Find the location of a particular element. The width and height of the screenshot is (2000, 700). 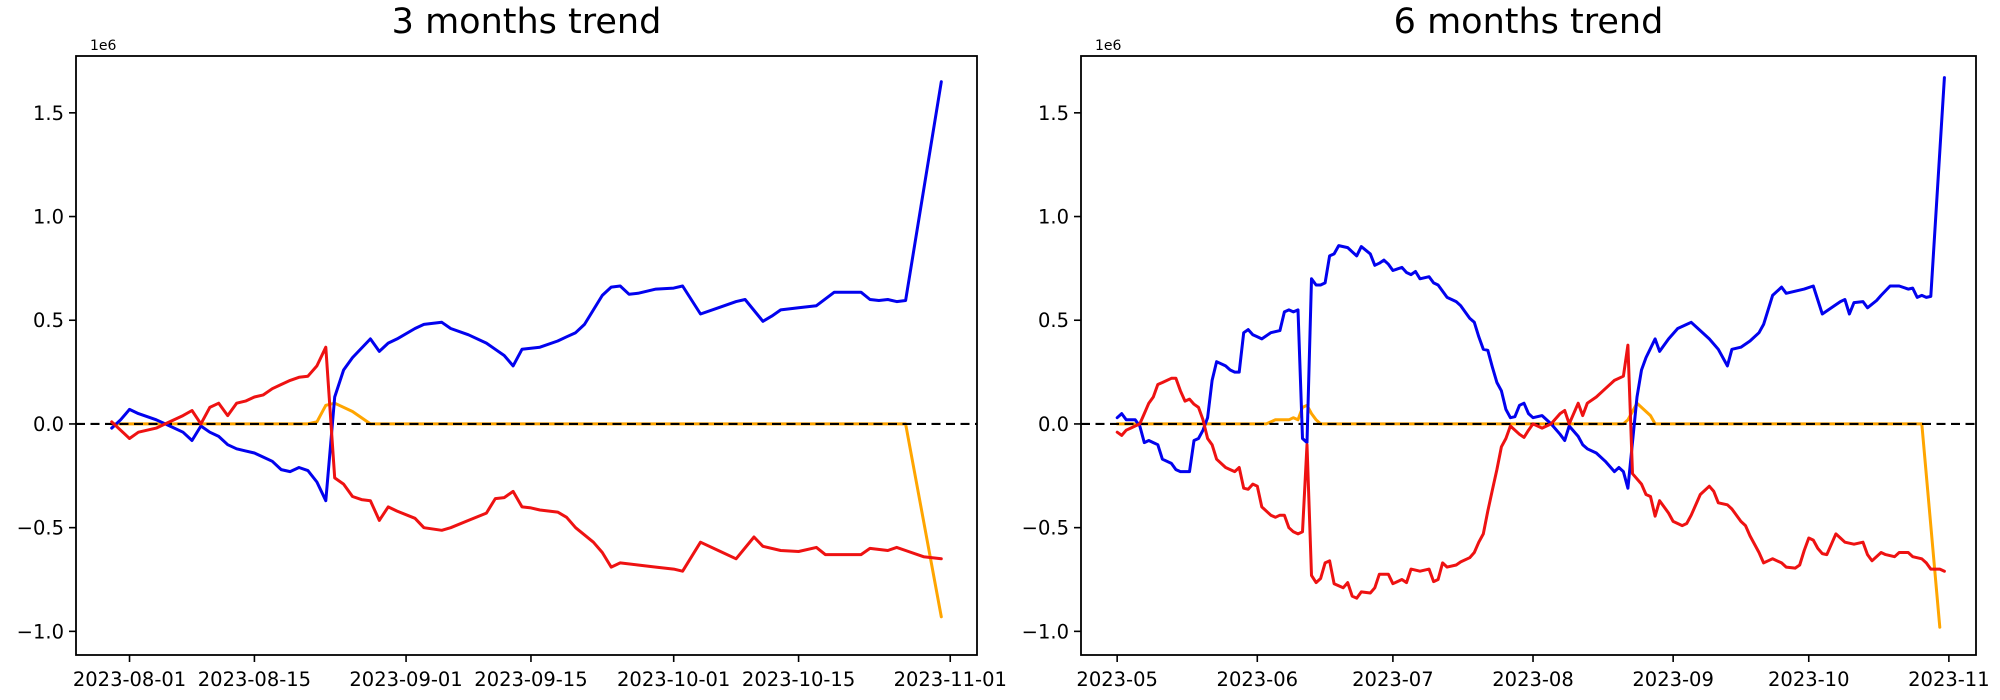

x-tick-label: 2023-08 is located at coordinates (1532, 679).